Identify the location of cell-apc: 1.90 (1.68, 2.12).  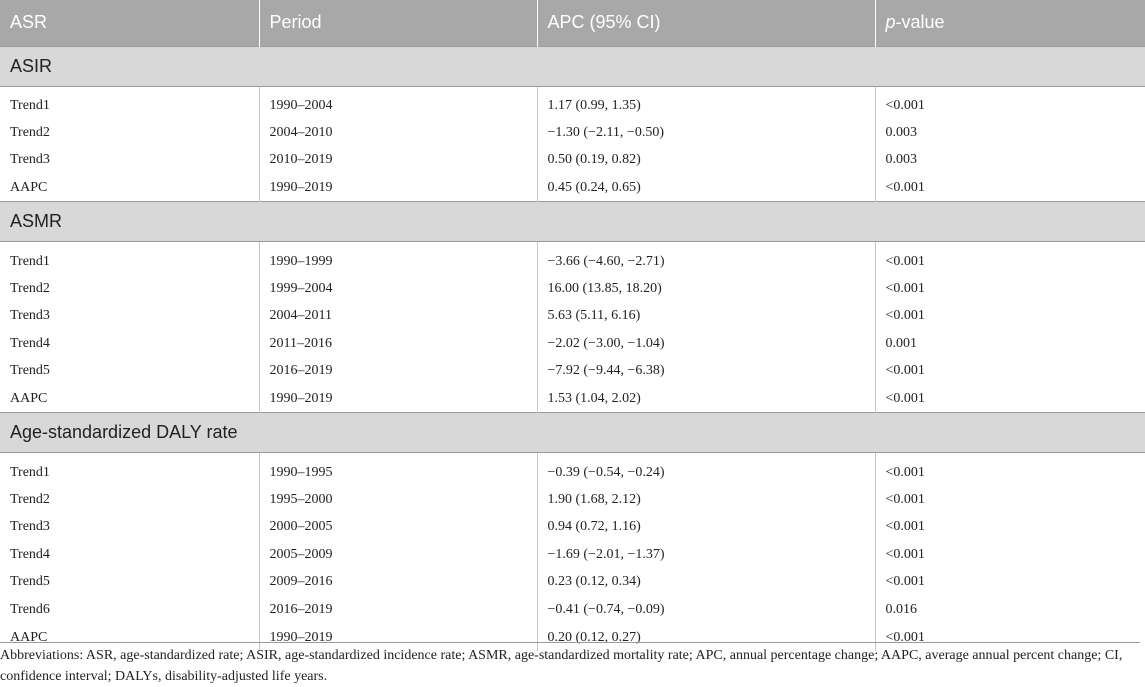
(705, 499).